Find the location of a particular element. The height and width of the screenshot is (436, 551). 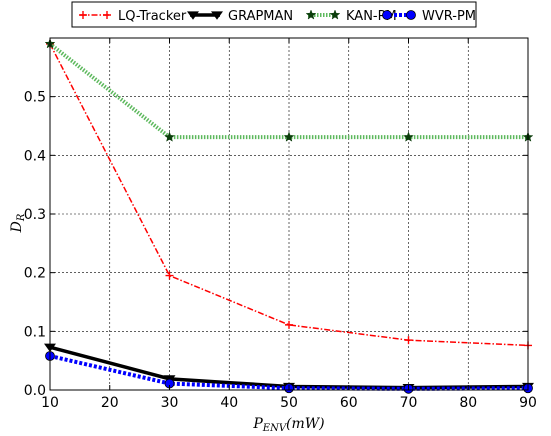

legend-label: LQ-Tracker is located at coordinates (152, 16).